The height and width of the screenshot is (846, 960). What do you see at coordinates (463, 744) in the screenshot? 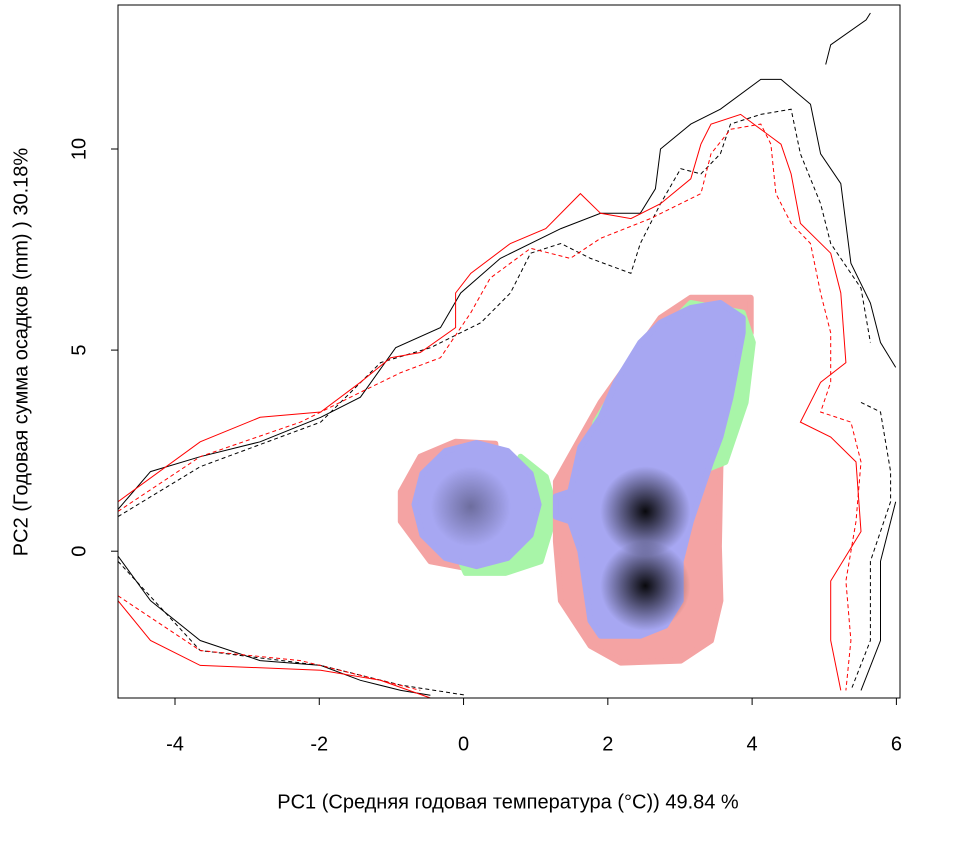
I see `x-tick-label: 0` at bounding box center [463, 744].